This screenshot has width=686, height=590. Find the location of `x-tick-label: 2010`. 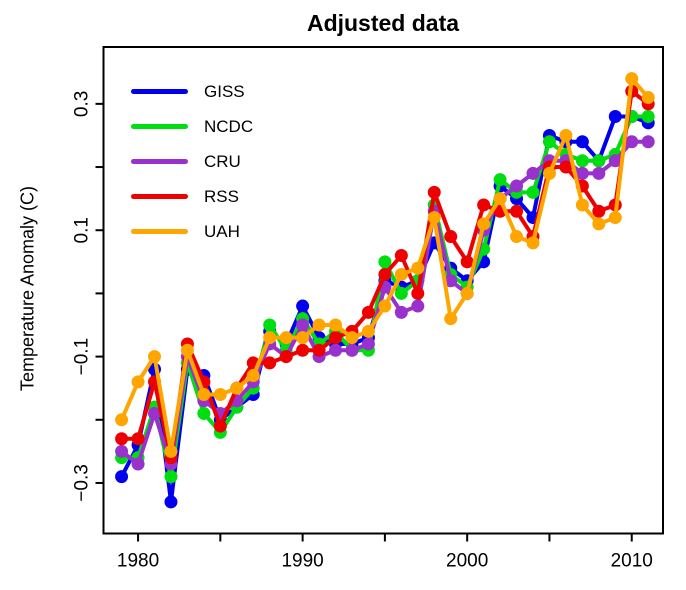

x-tick-label: 2010 is located at coordinates (632, 561).